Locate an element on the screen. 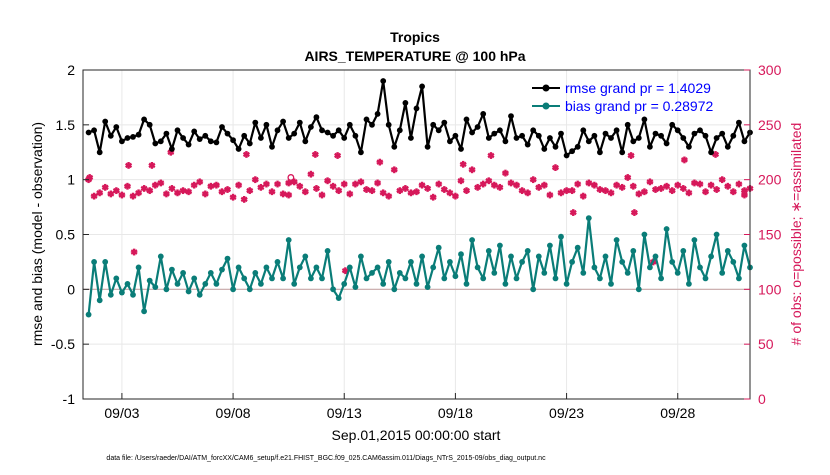  x-tick-label: 09/18 is located at coordinates (455, 413).